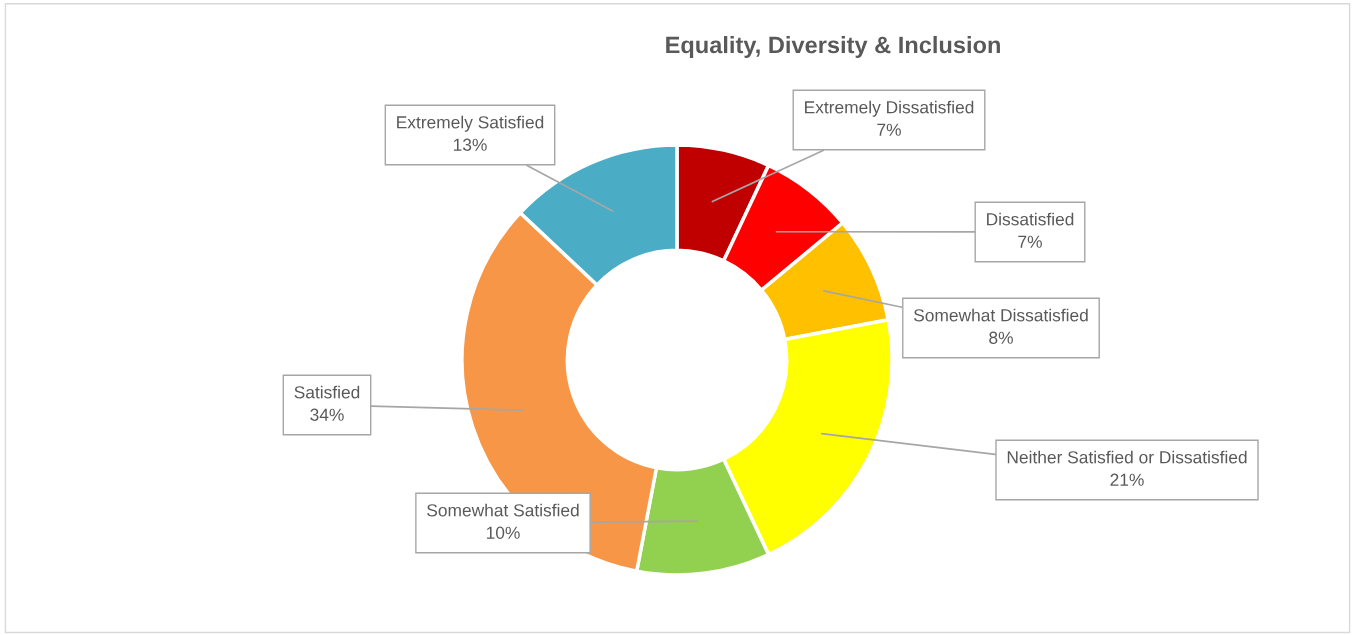 Image resolution: width=1355 pixels, height=635 pixels. What do you see at coordinates (1127, 479) in the screenshot?
I see `data-label: 21%` at bounding box center [1127, 479].